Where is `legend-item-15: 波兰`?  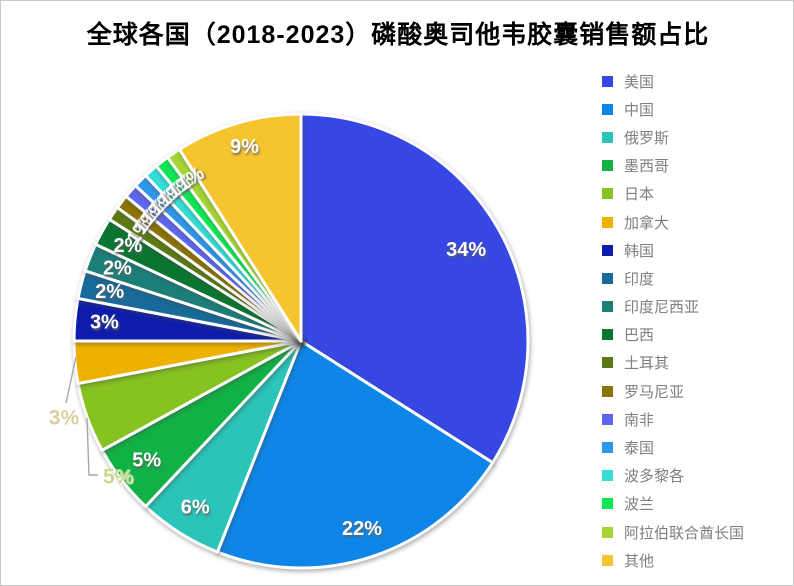
legend-item-15: 波兰 is located at coordinates (673, 504).